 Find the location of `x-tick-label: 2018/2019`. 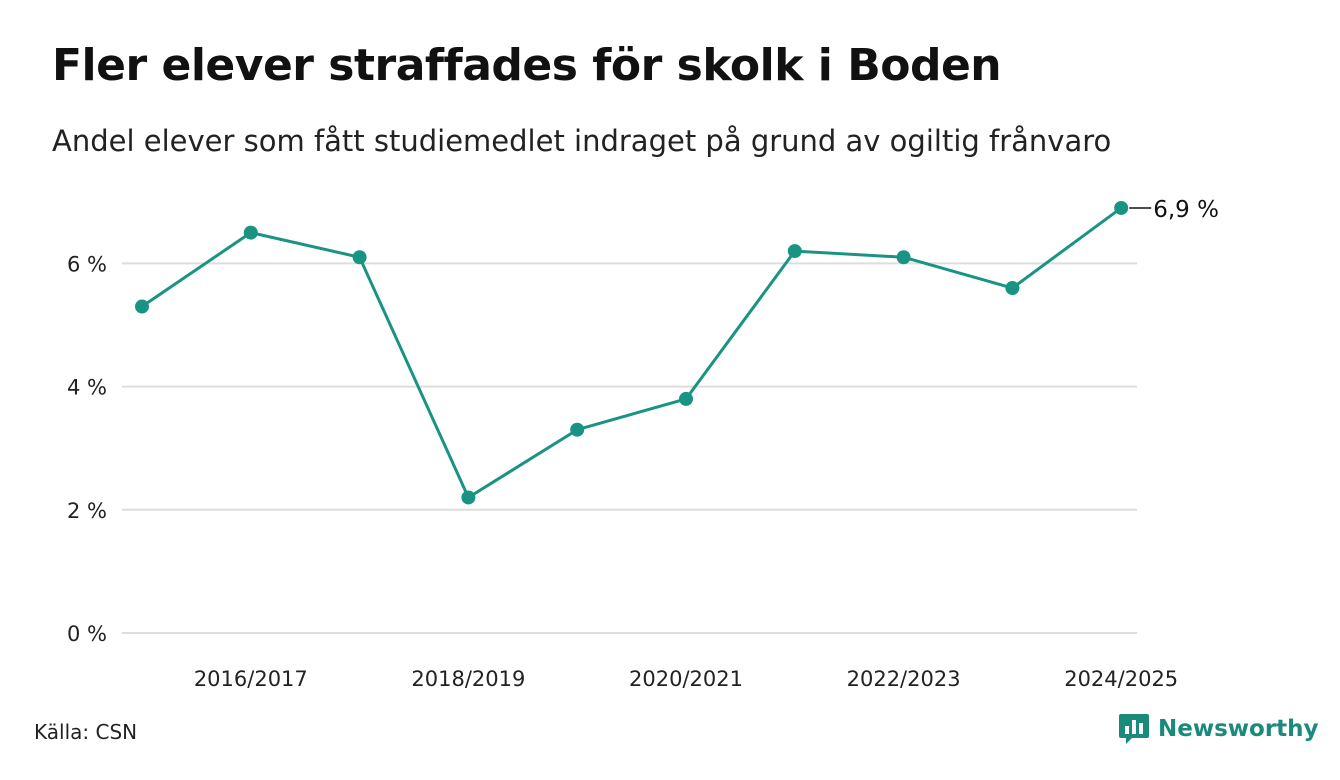

x-tick-label: 2018/2019 is located at coordinates (468, 679).